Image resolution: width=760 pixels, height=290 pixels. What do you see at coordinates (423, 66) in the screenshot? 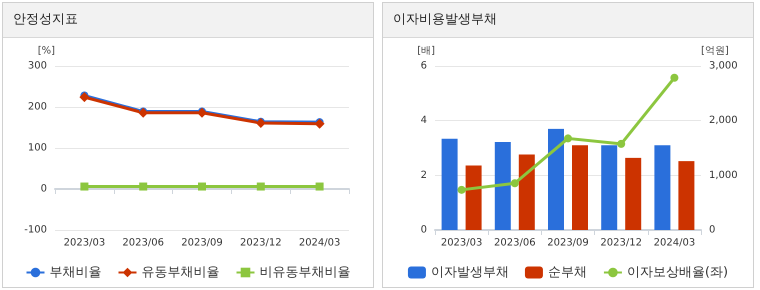
I see `y-tick-label: 6` at bounding box center [423, 66].